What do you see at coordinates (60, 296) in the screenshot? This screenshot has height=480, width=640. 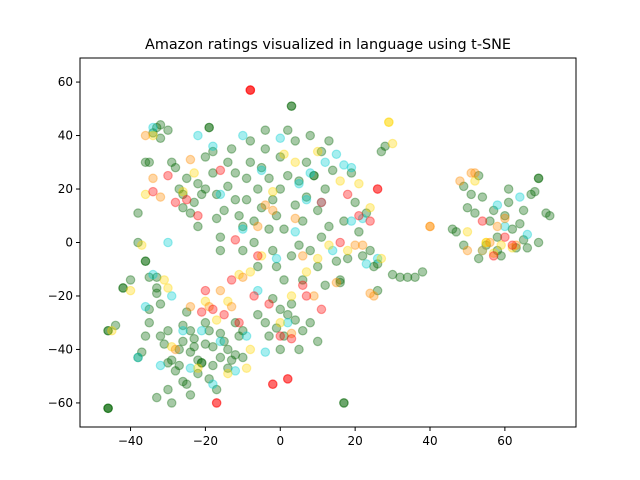 I see `y-tick-label: −20` at bounding box center [60, 296].